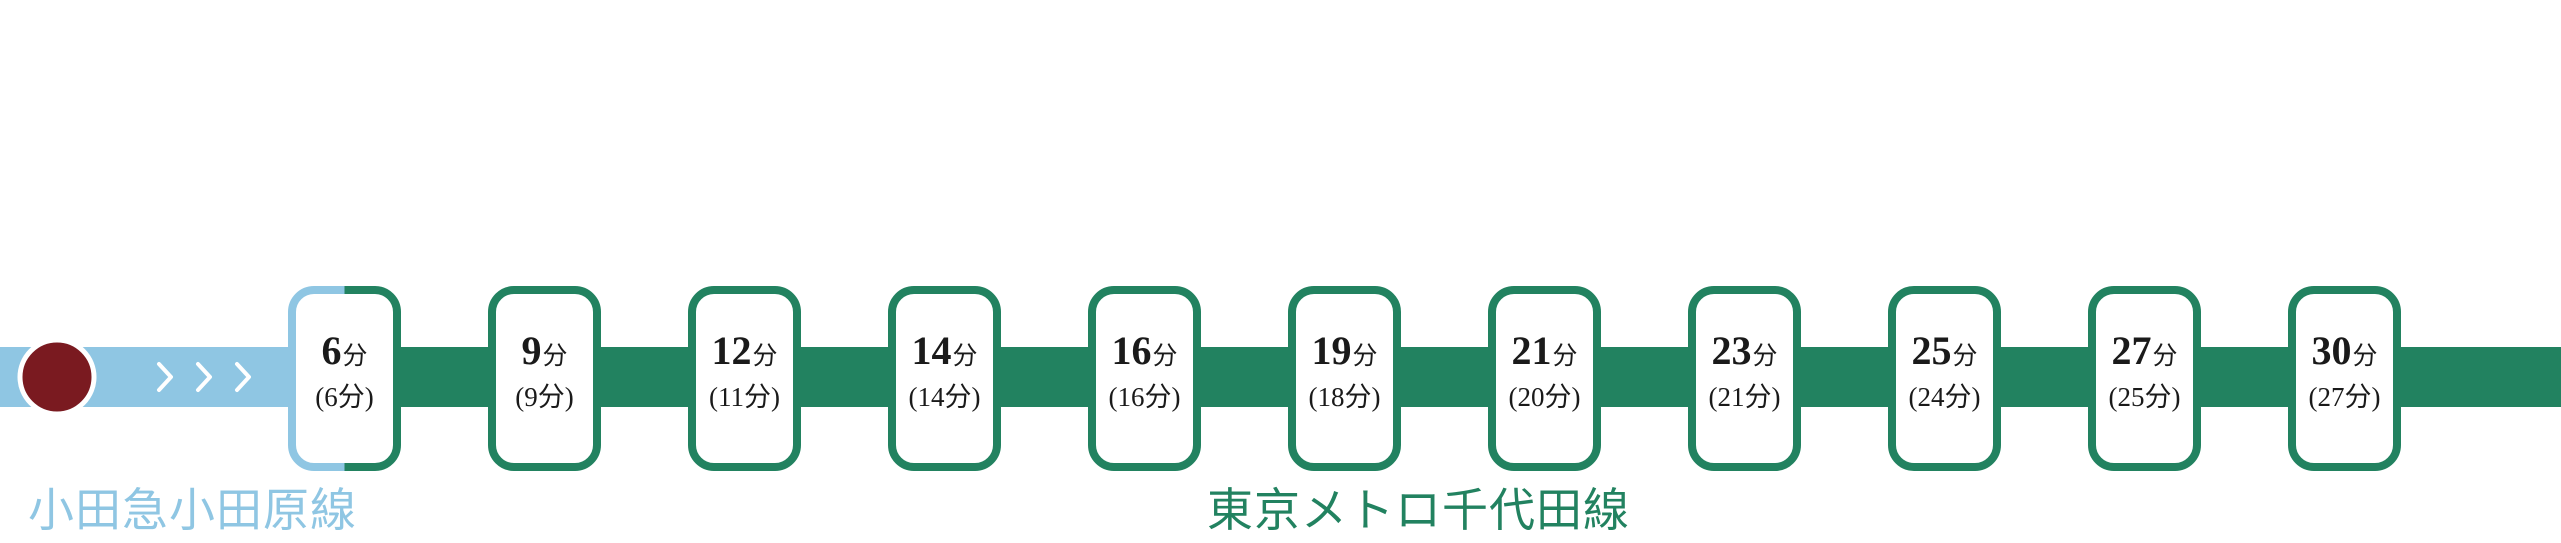  I want to click on station-stop: 12分 (11分), so click(744, 378).